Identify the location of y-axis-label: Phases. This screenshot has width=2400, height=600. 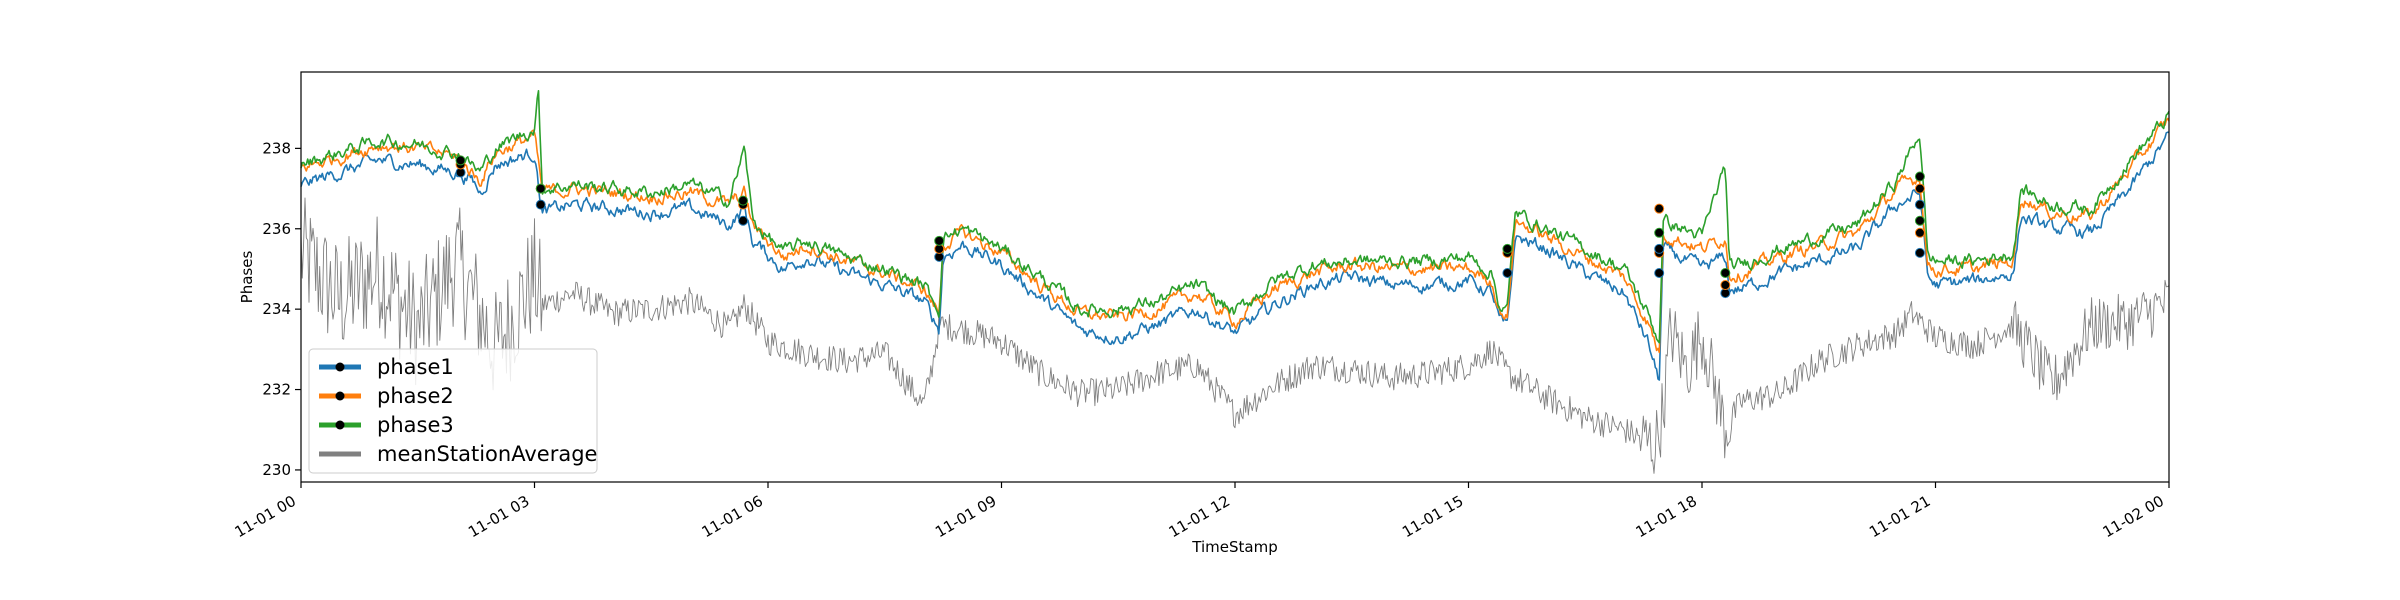
(247, 277).